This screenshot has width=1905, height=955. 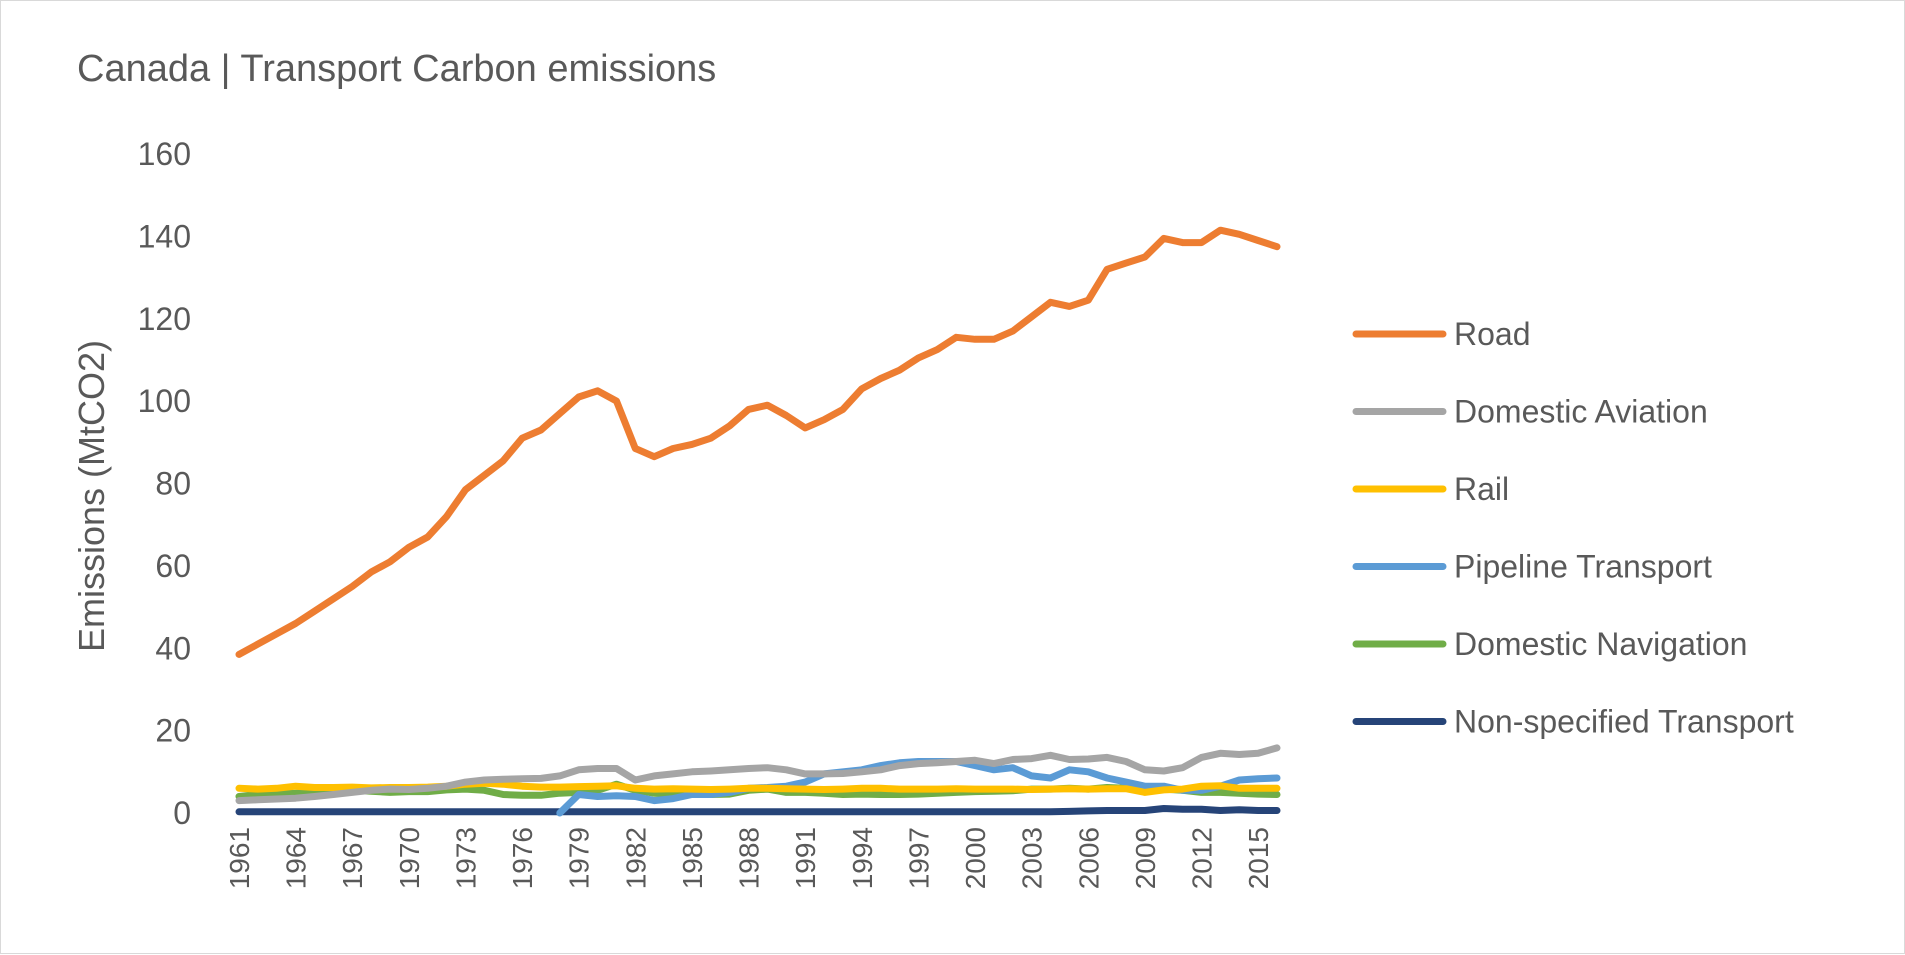 I want to click on x-tick-label: 1967, so click(x=352, y=858).